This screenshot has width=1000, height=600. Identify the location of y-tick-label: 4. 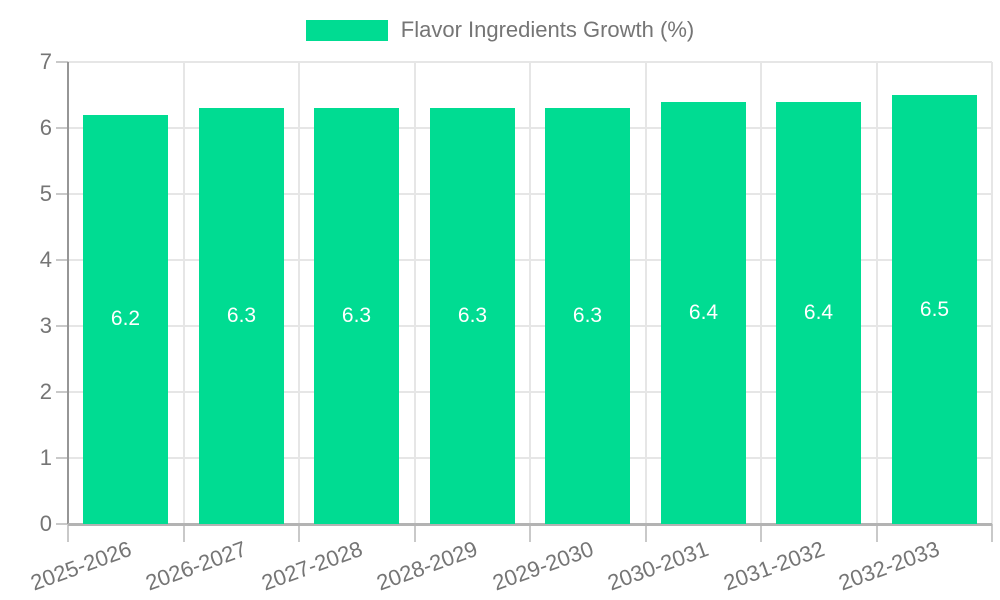
(45, 259).